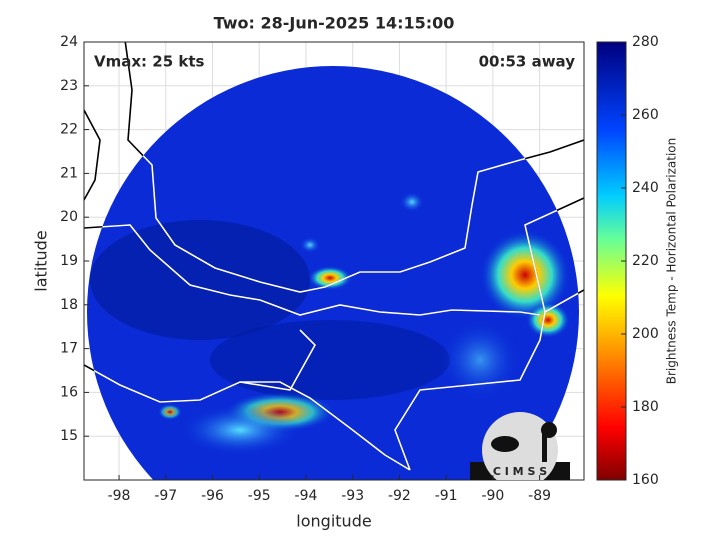 The height and width of the screenshot is (540, 720). I want to click on title: Two: 28-Jun-2025 14:15:00, so click(334, 23).